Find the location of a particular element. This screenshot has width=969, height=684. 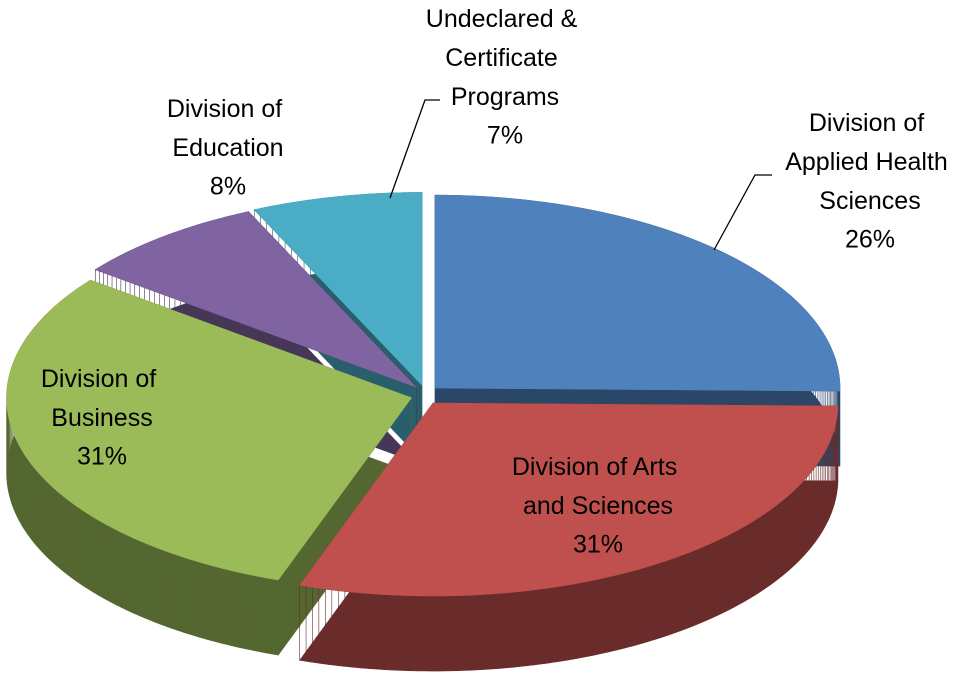

category-label: Division of Business is located at coordinates (102, 398).